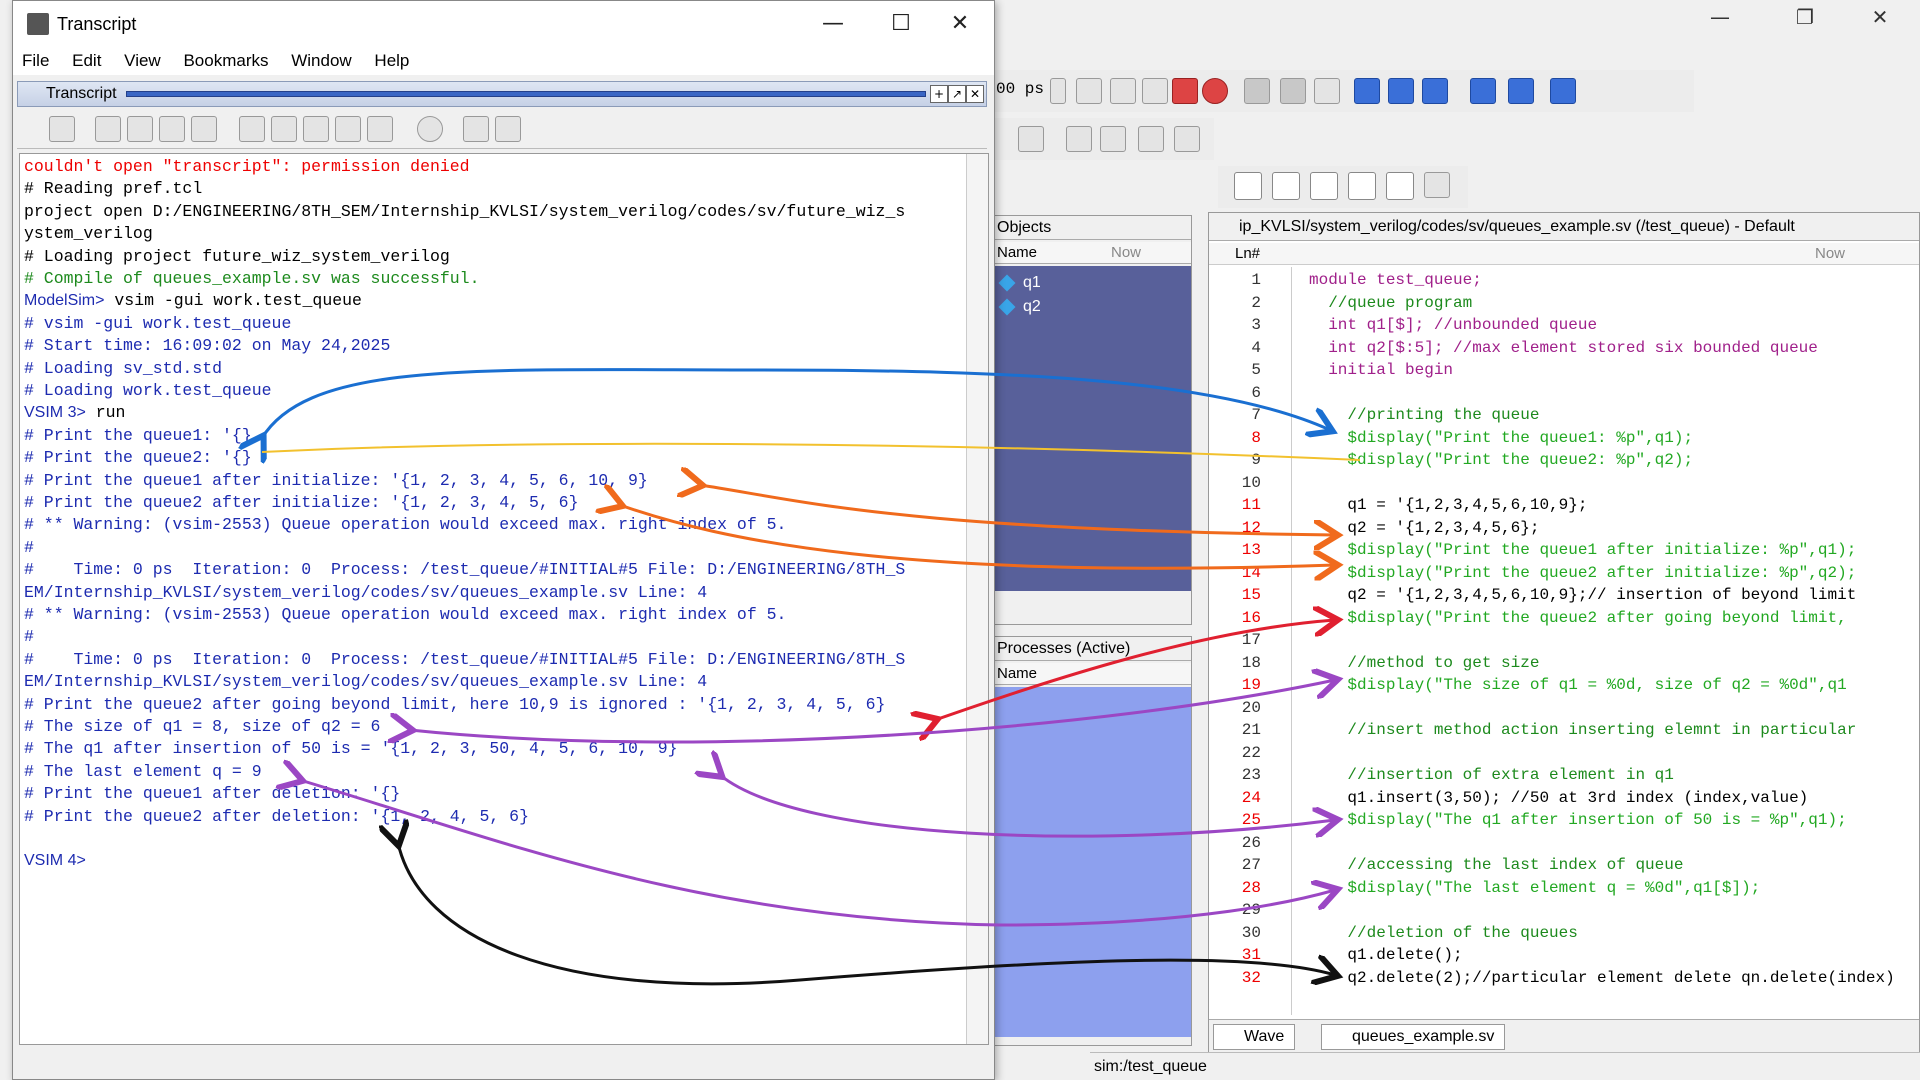 The height and width of the screenshot is (1080, 1920). Describe the element at coordinates (1257, 91) in the screenshot. I see `restart-icon` at that location.